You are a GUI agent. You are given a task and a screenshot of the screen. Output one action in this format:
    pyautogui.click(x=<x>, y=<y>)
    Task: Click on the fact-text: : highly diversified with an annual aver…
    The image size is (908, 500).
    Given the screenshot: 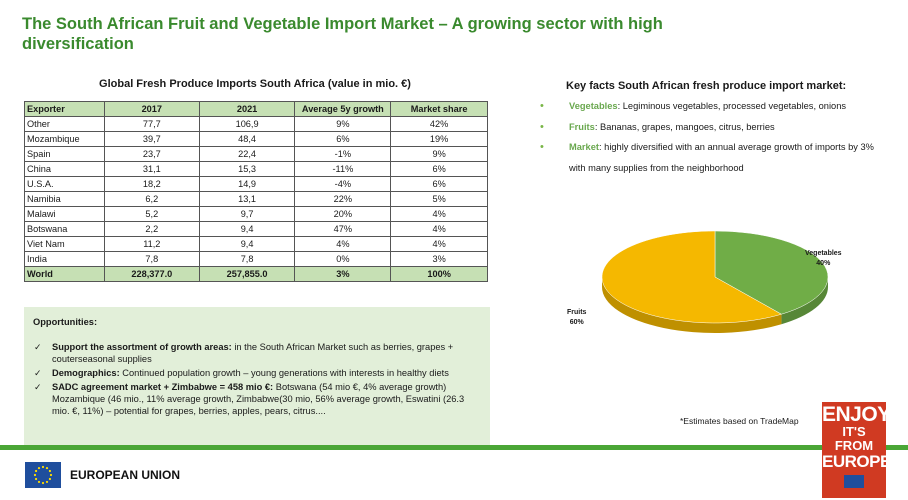 What is the action you would take?
    pyautogui.click(x=721, y=157)
    